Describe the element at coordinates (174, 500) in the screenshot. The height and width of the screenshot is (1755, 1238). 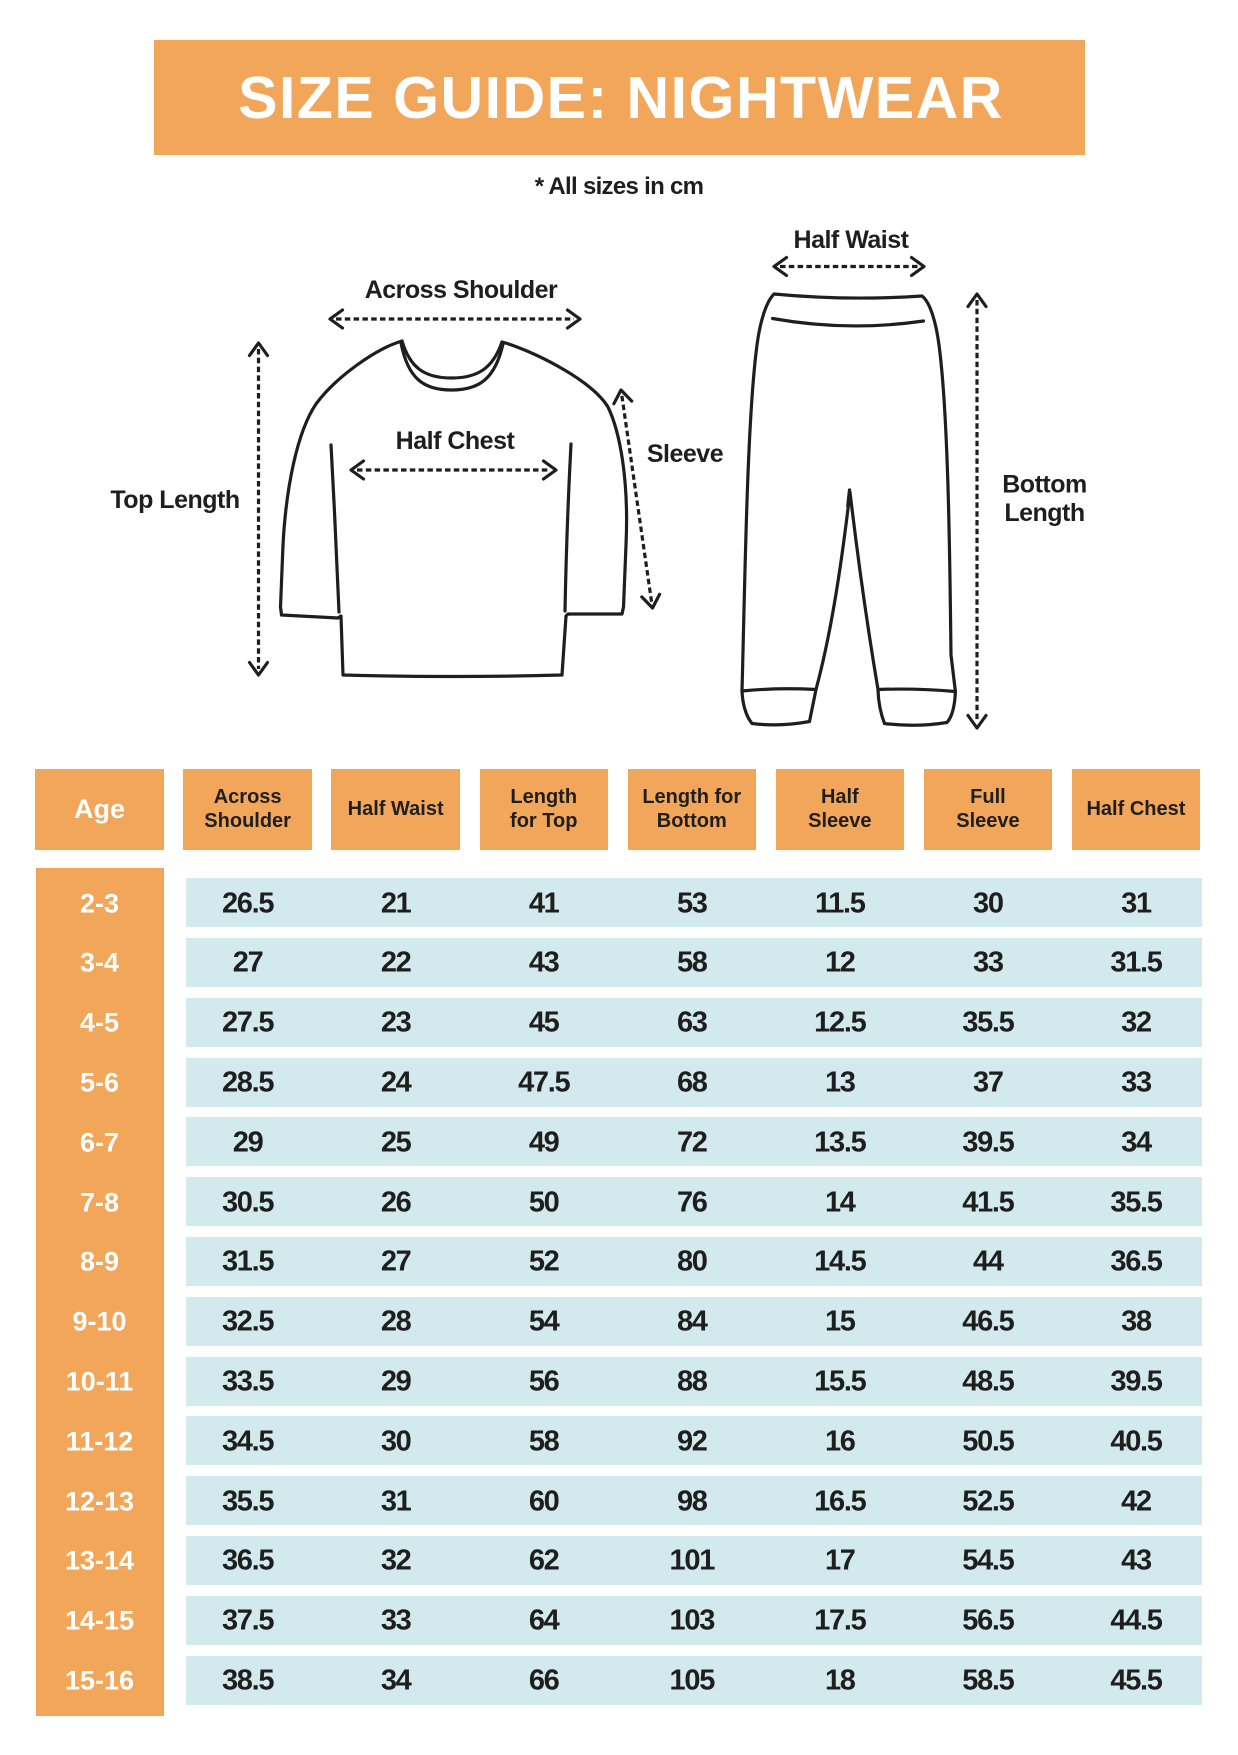
I see `svg-text: Top Length` at that location.